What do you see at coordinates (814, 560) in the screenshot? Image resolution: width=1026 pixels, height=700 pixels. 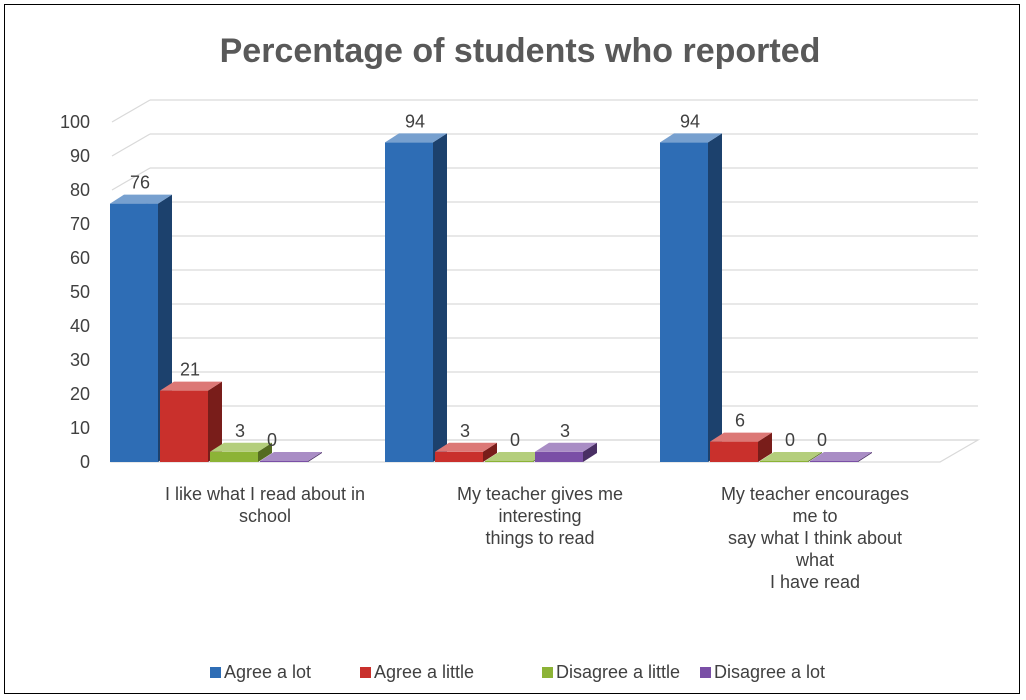 I see `category-label-line: what` at bounding box center [814, 560].